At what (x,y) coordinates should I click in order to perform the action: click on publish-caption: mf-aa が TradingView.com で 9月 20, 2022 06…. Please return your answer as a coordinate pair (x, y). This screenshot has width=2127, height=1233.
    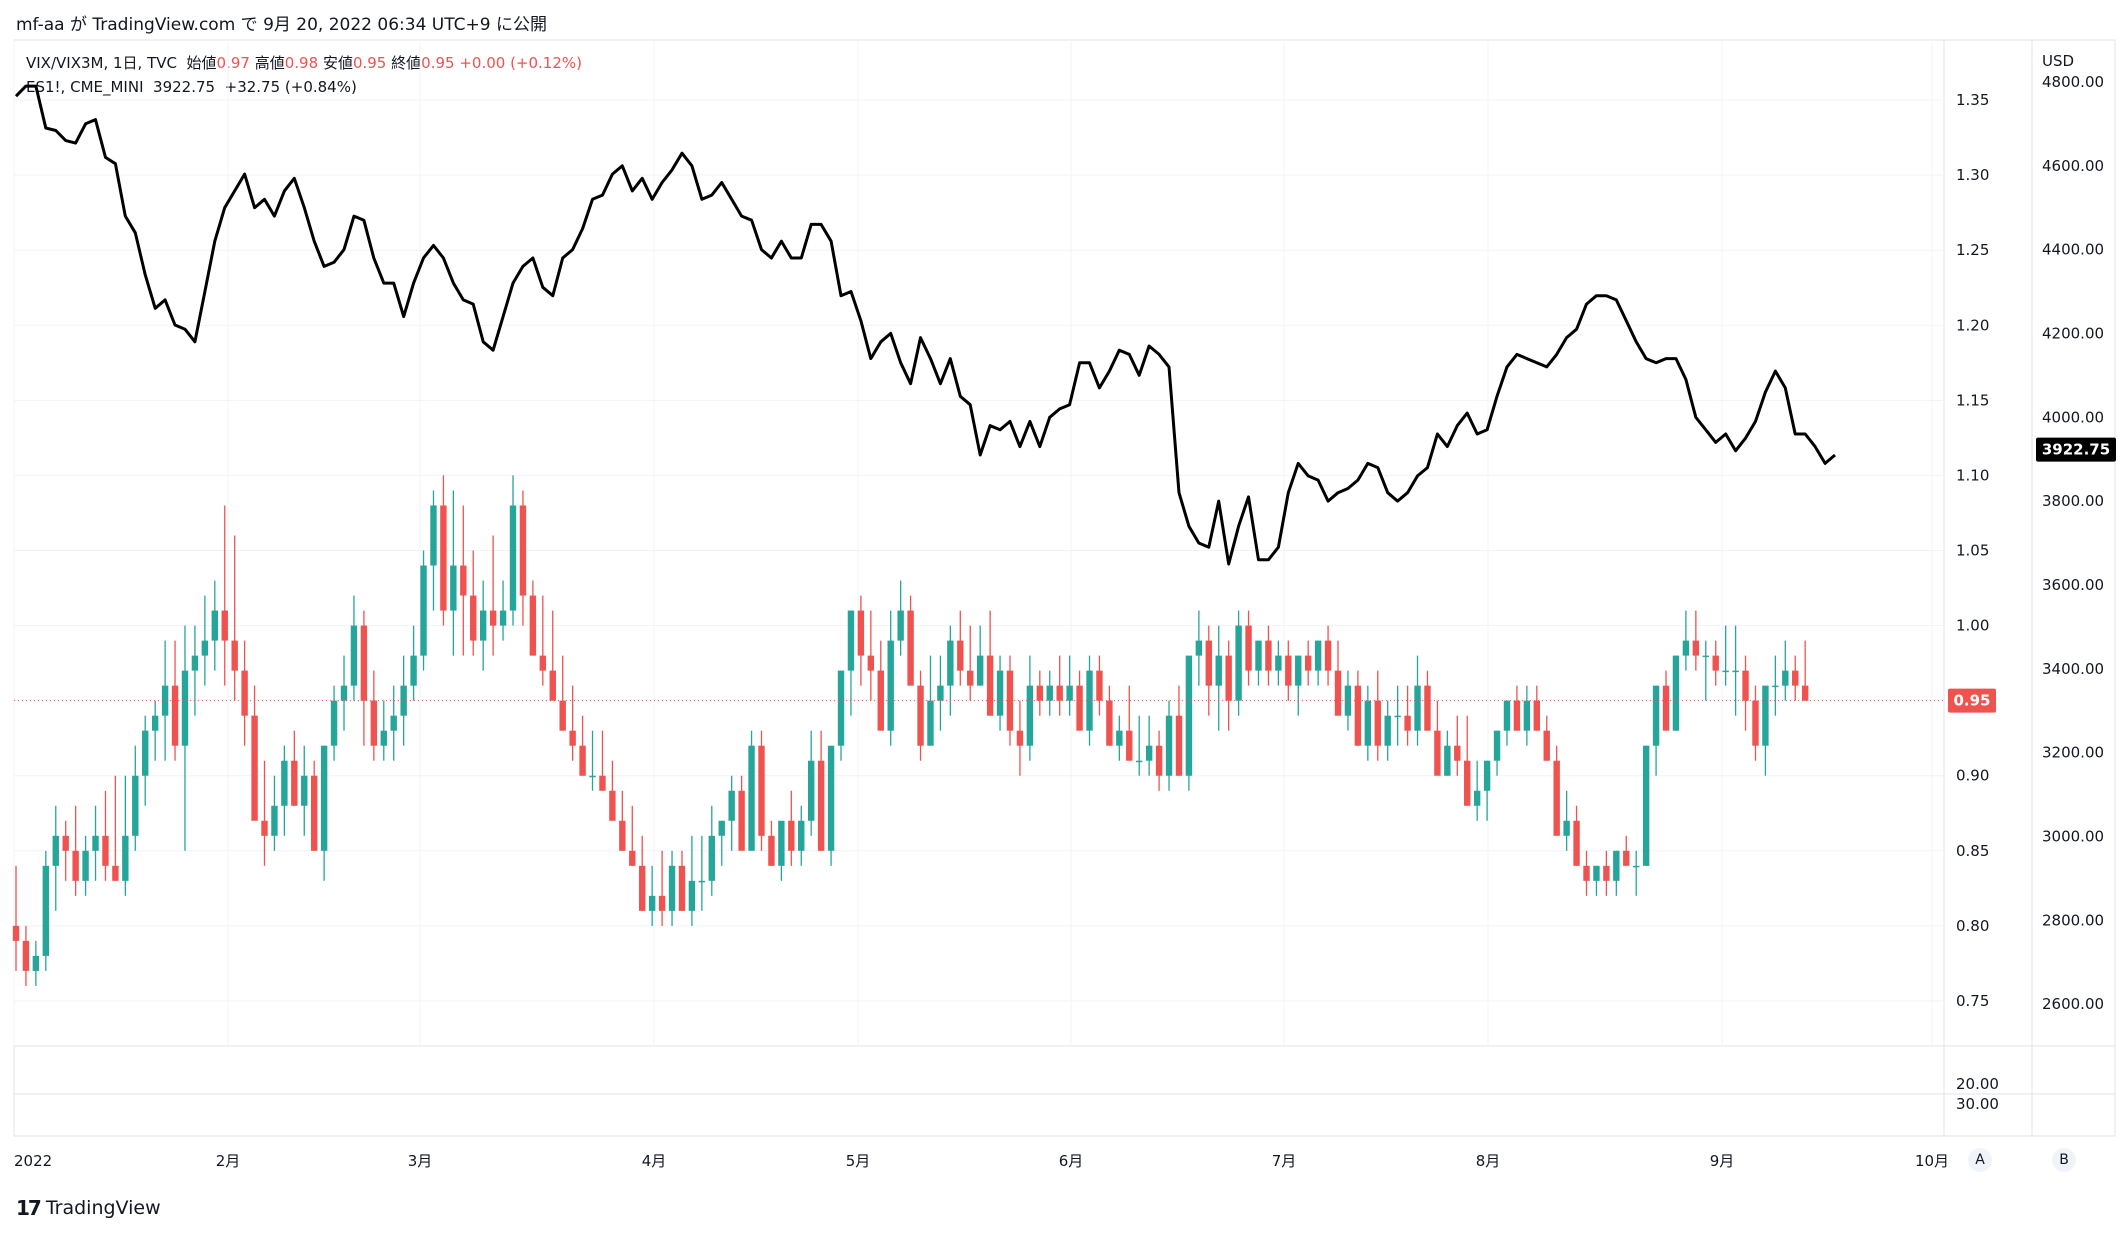
    Looking at the image, I should click on (281, 25).